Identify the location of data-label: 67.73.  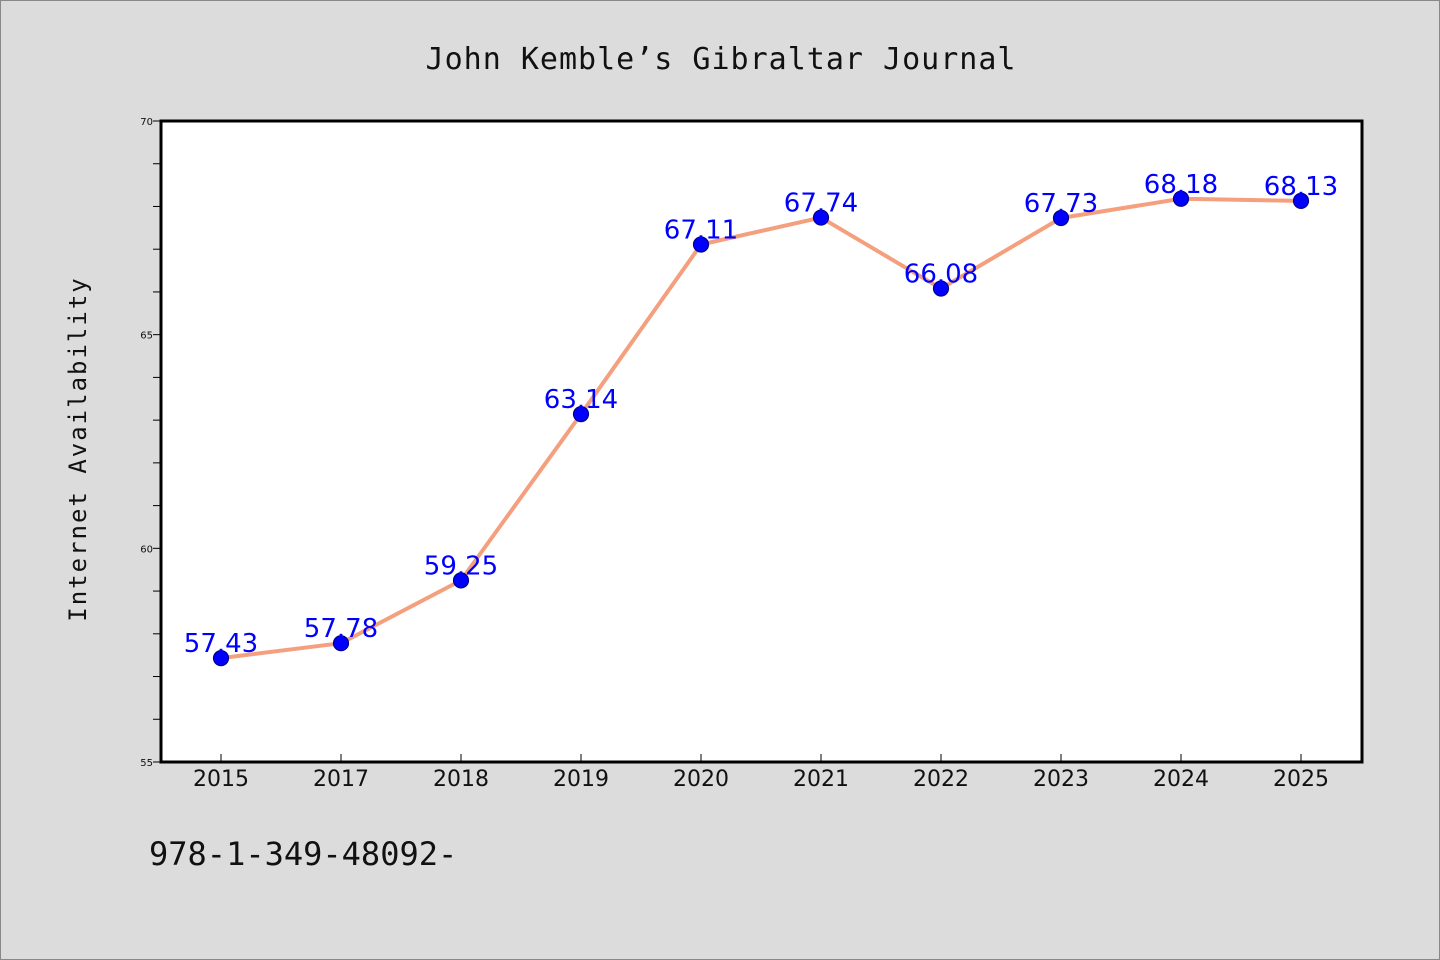
(1061, 204).